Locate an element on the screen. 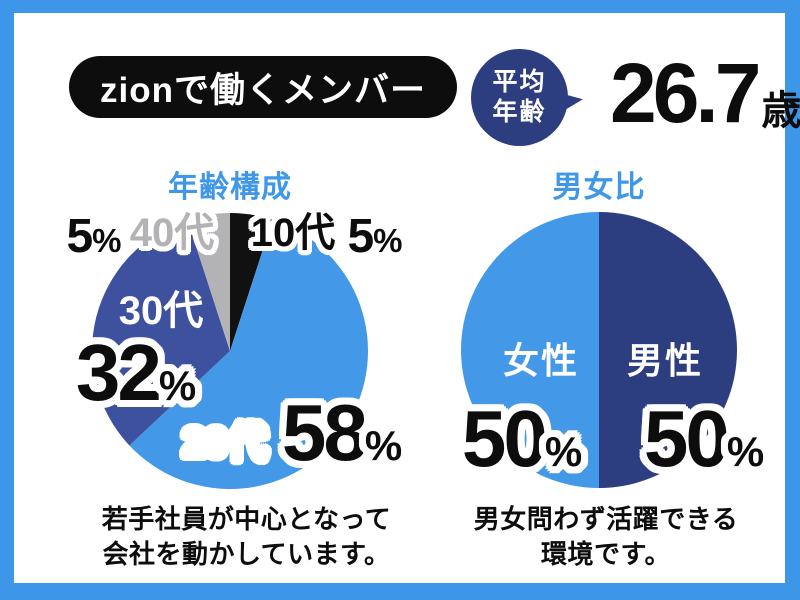  average-age-bubble: 平均 年齢 is located at coordinates (519, 97).